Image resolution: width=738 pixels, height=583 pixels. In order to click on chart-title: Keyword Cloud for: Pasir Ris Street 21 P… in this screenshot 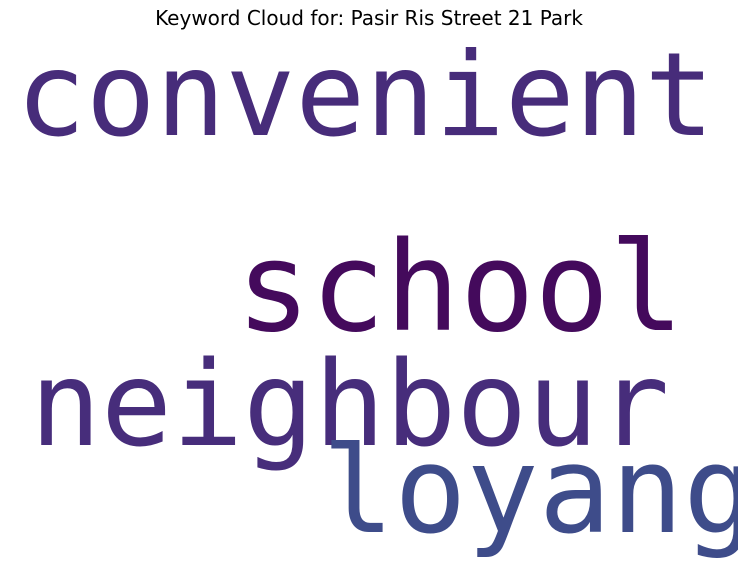, I will do `click(369, 18)`.